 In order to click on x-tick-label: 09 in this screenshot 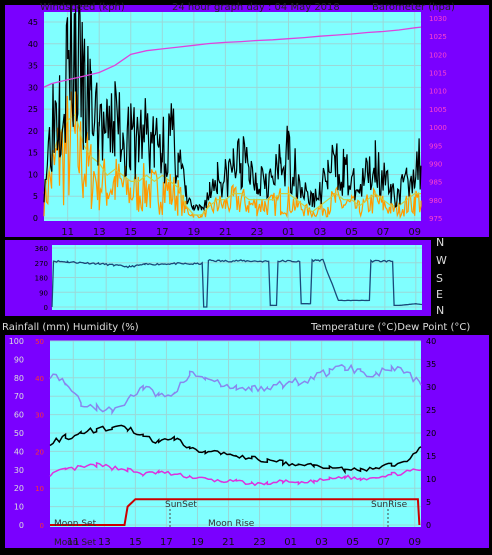, I will do `click(414, 542)`.